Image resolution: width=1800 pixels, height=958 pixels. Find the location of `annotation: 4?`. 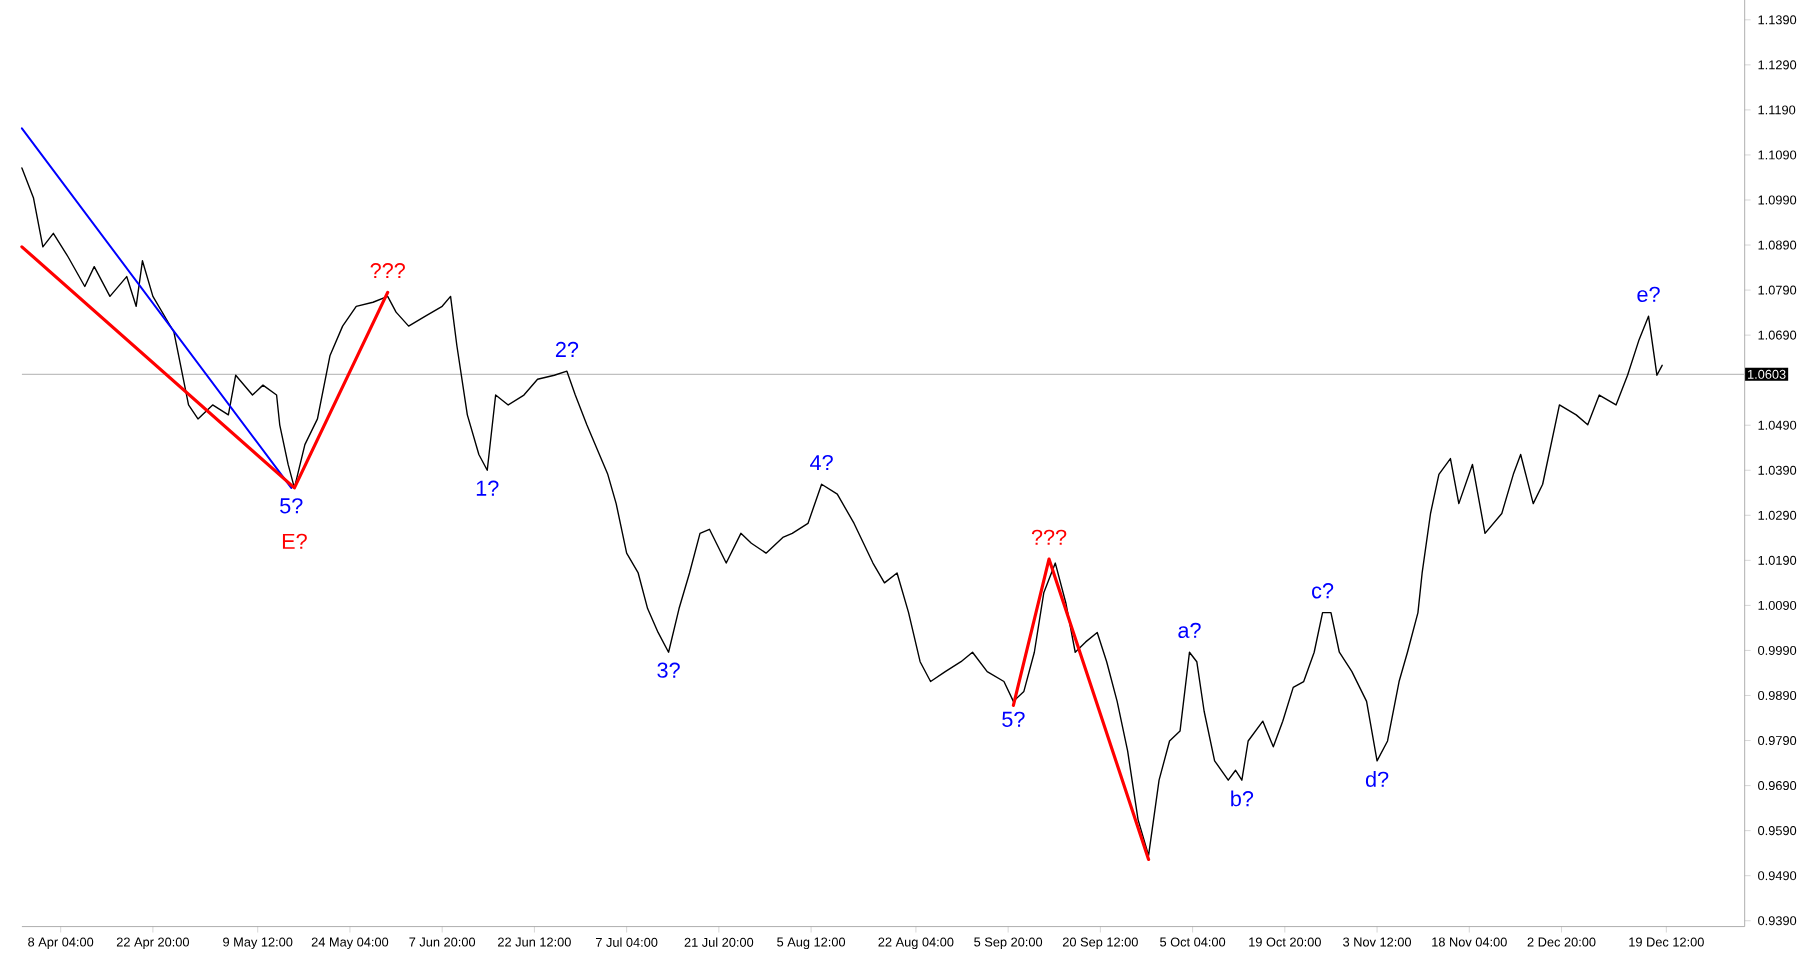

annotation: 4? is located at coordinates (821, 462).